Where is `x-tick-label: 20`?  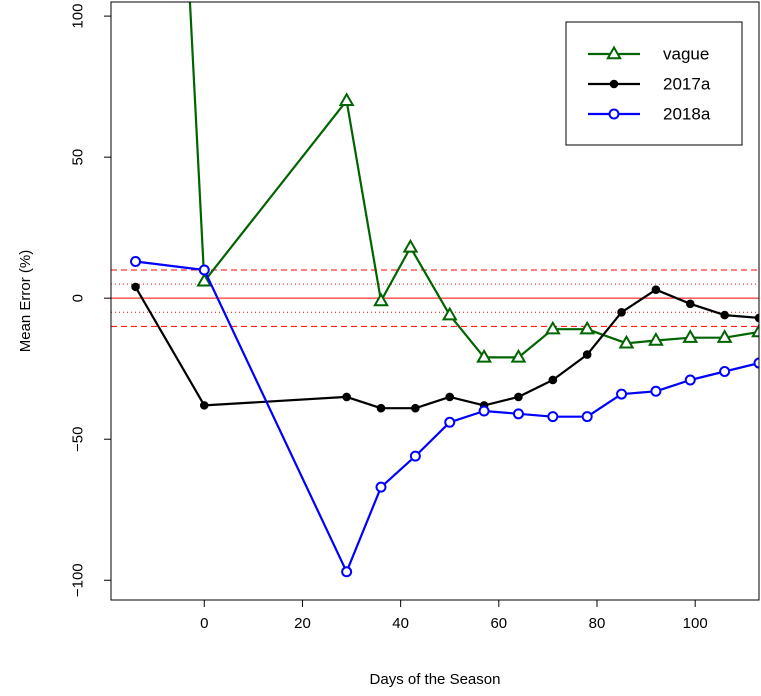 x-tick-label: 20 is located at coordinates (302, 623).